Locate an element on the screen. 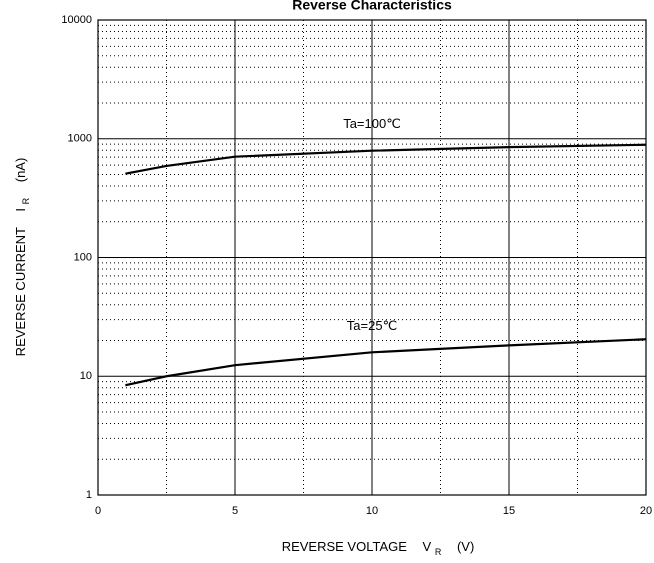 This screenshot has width=654, height=563. series-label: Ta=100℃ is located at coordinates (372, 123).